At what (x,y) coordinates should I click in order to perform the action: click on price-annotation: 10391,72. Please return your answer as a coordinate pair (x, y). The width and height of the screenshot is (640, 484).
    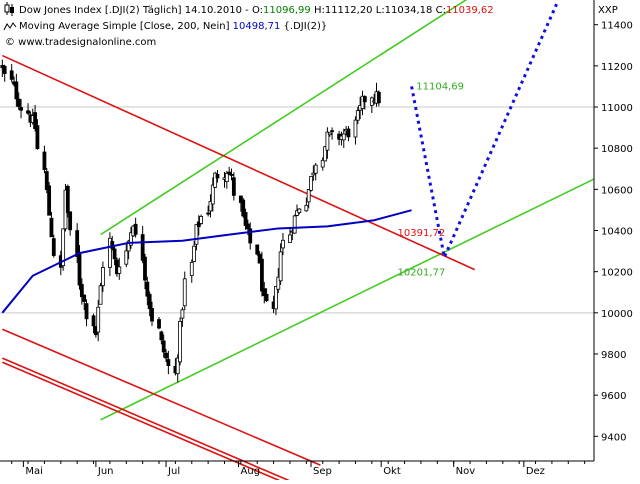
    Looking at the image, I should click on (422, 233).